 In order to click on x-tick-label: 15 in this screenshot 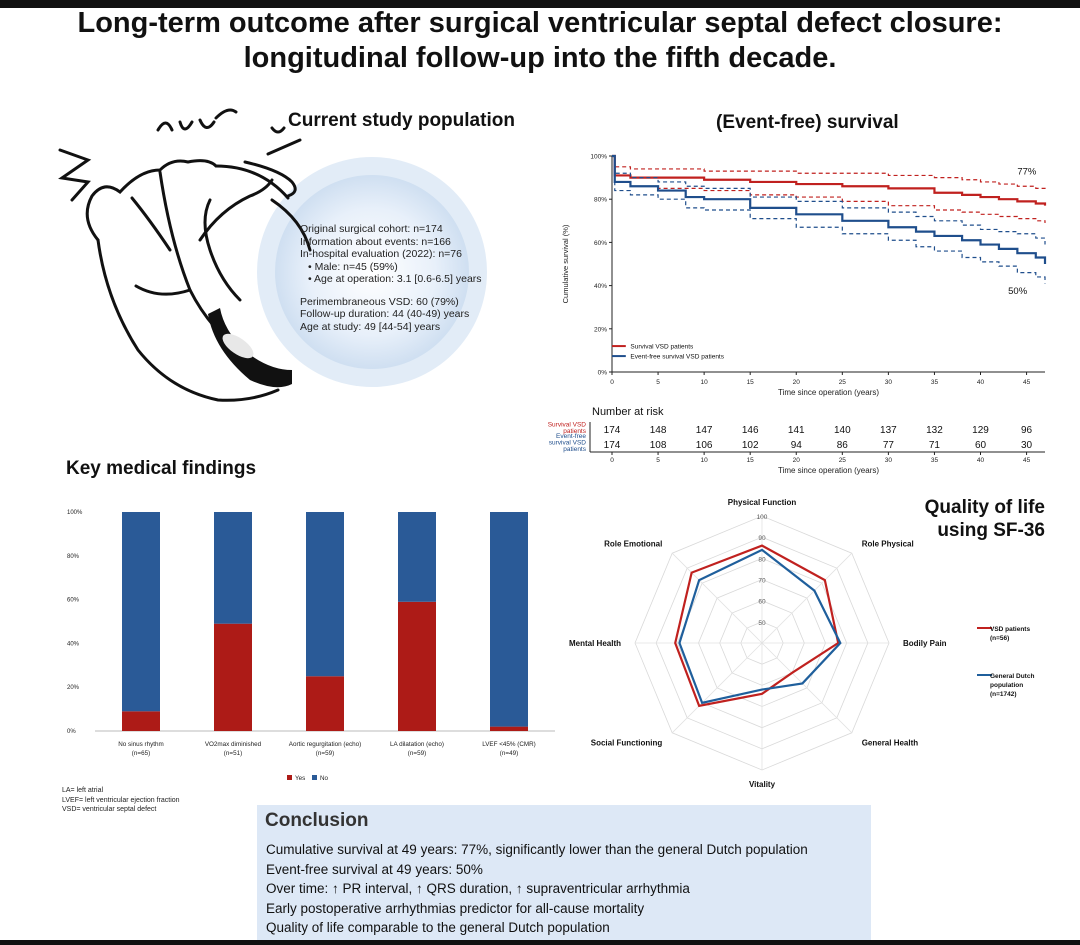, I will do `click(751, 382)`.